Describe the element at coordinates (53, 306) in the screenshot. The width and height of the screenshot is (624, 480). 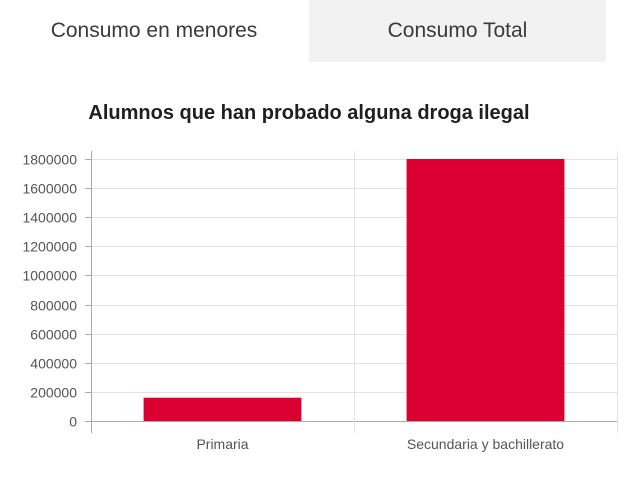
I see `y-tick-label: 800000` at that location.